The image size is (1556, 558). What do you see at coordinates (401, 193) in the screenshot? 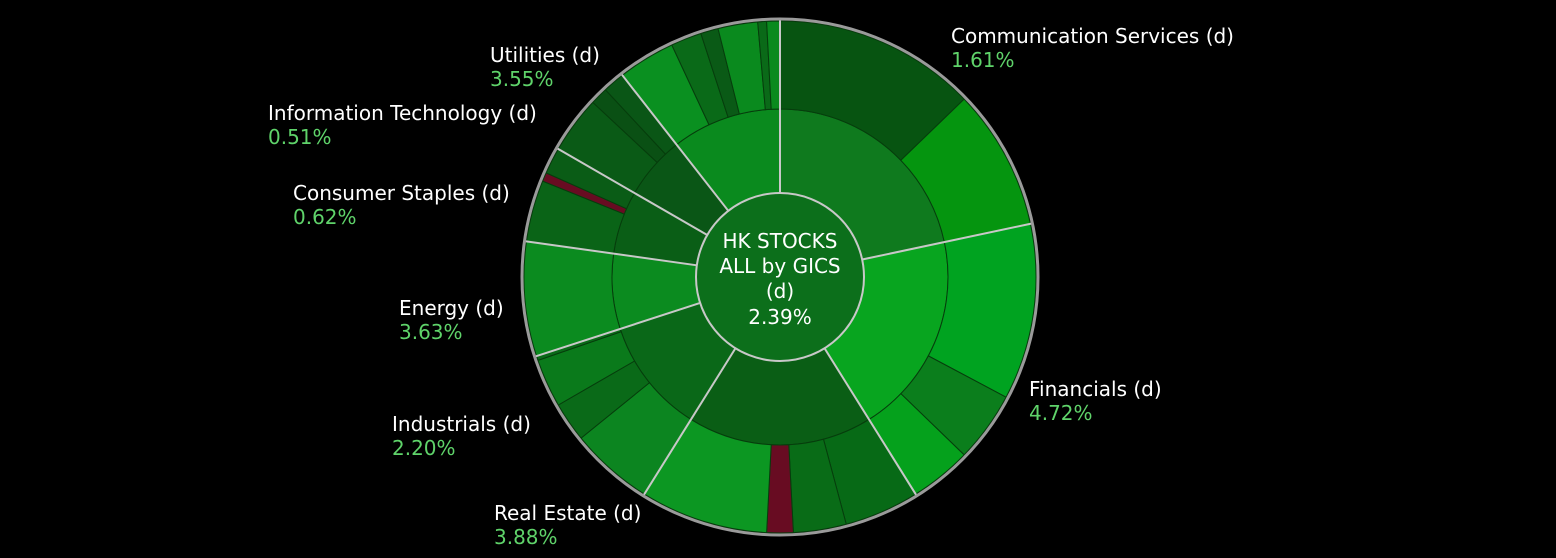
I see `label-consumer-staples: Consumer Staples (d)` at bounding box center [401, 193].